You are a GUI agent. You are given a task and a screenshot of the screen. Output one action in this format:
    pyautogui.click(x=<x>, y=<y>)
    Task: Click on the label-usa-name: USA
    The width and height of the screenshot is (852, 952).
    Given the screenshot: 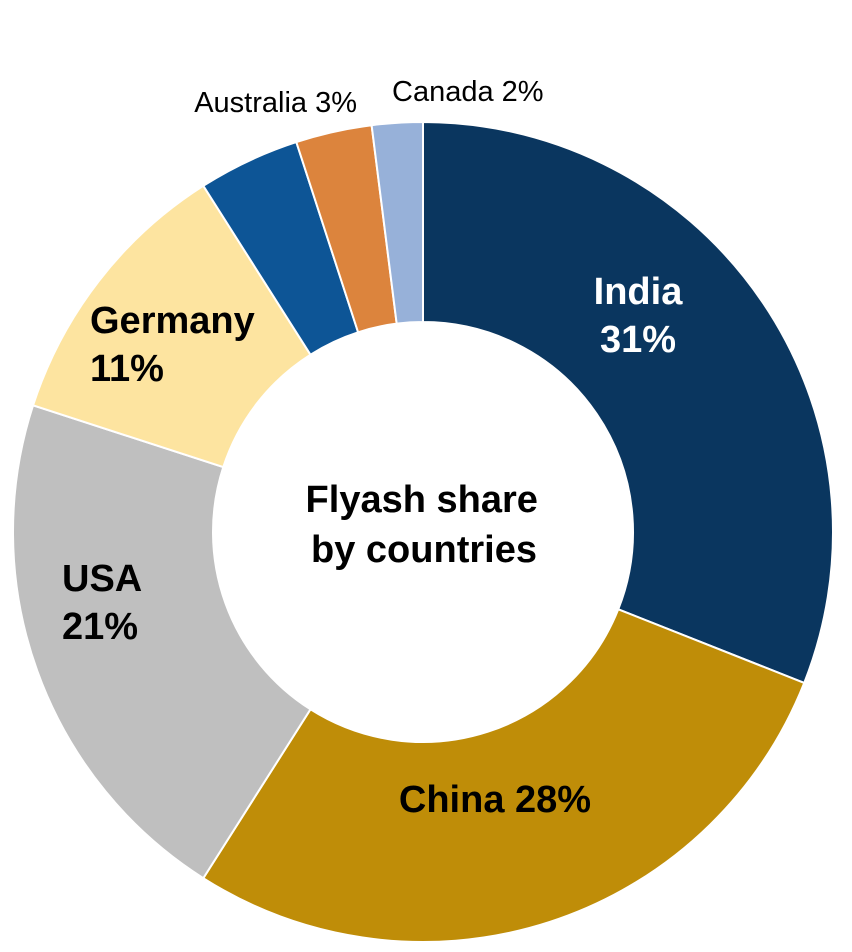 What is the action you would take?
    pyautogui.click(x=102, y=579)
    